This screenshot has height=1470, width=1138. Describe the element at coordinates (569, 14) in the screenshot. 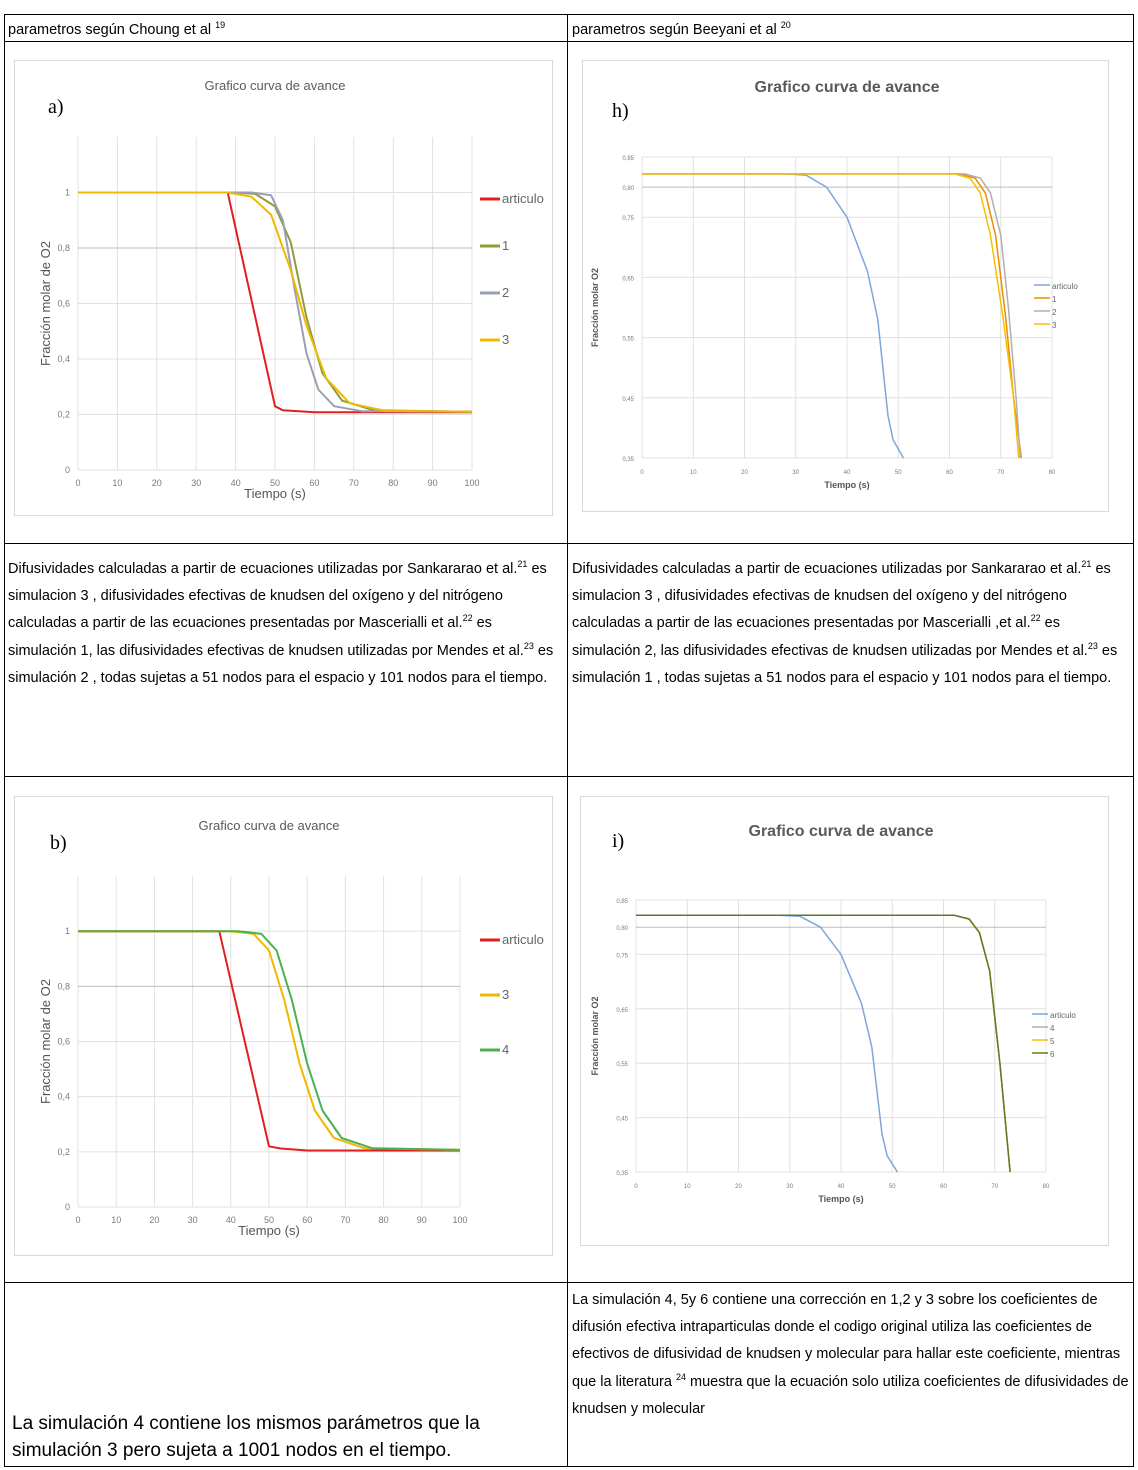

I see `table-border-top` at that location.